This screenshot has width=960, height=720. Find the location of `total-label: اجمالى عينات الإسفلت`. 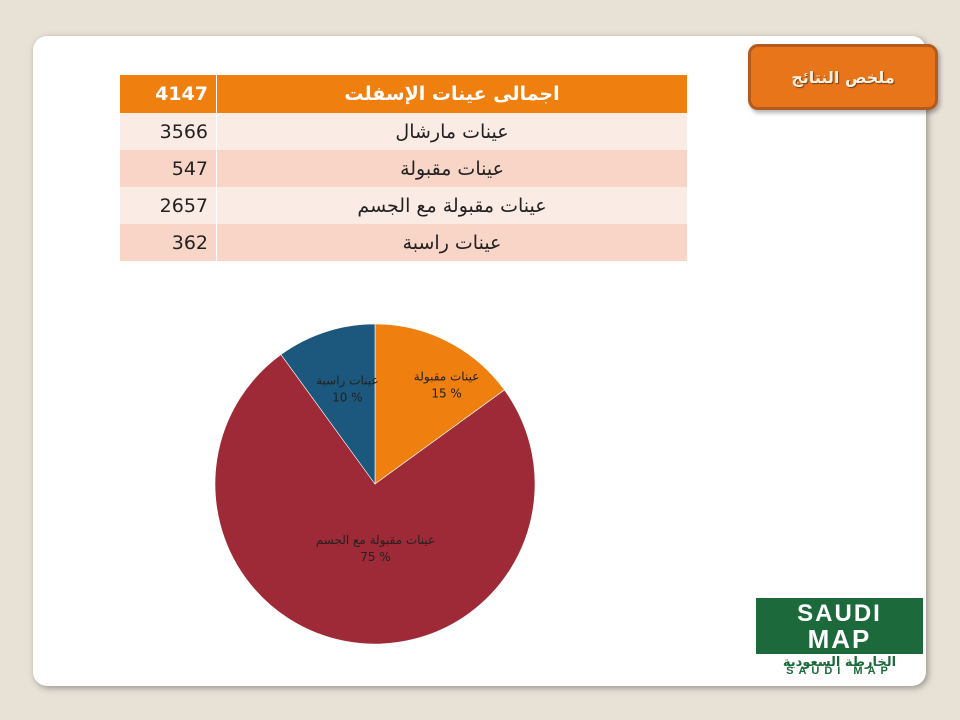

total-label: اجمالى عينات الإسفلت is located at coordinates (451, 94).